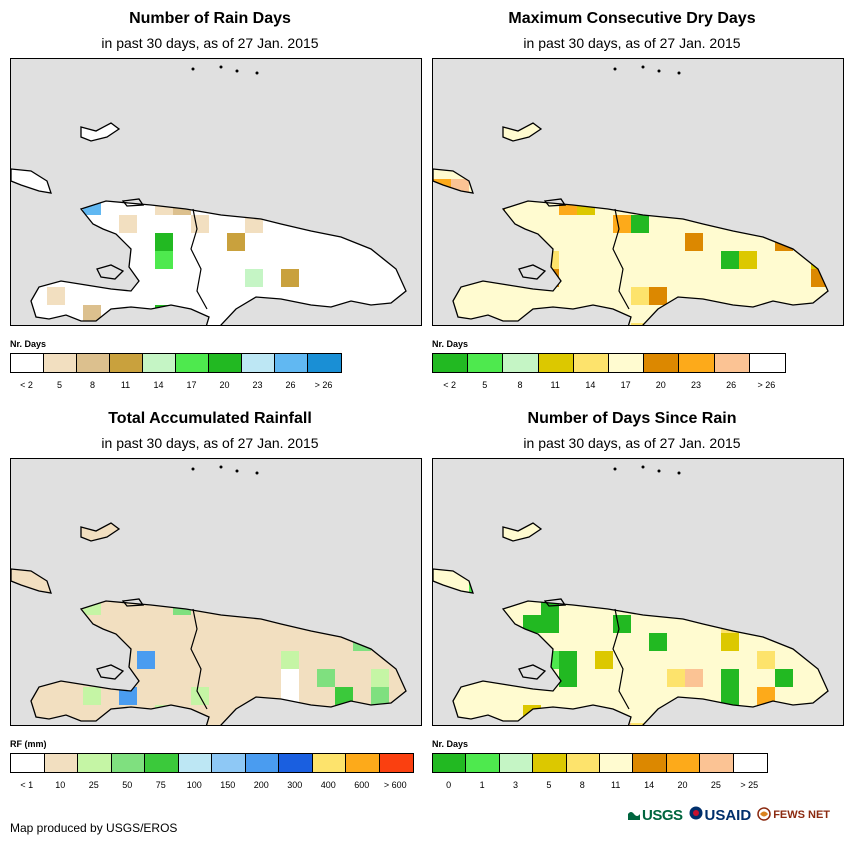 This screenshot has width=854, height=845. What do you see at coordinates (94, 828) in the screenshot?
I see `map-credit: Map produced by USGS/EROS` at bounding box center [94, 828].